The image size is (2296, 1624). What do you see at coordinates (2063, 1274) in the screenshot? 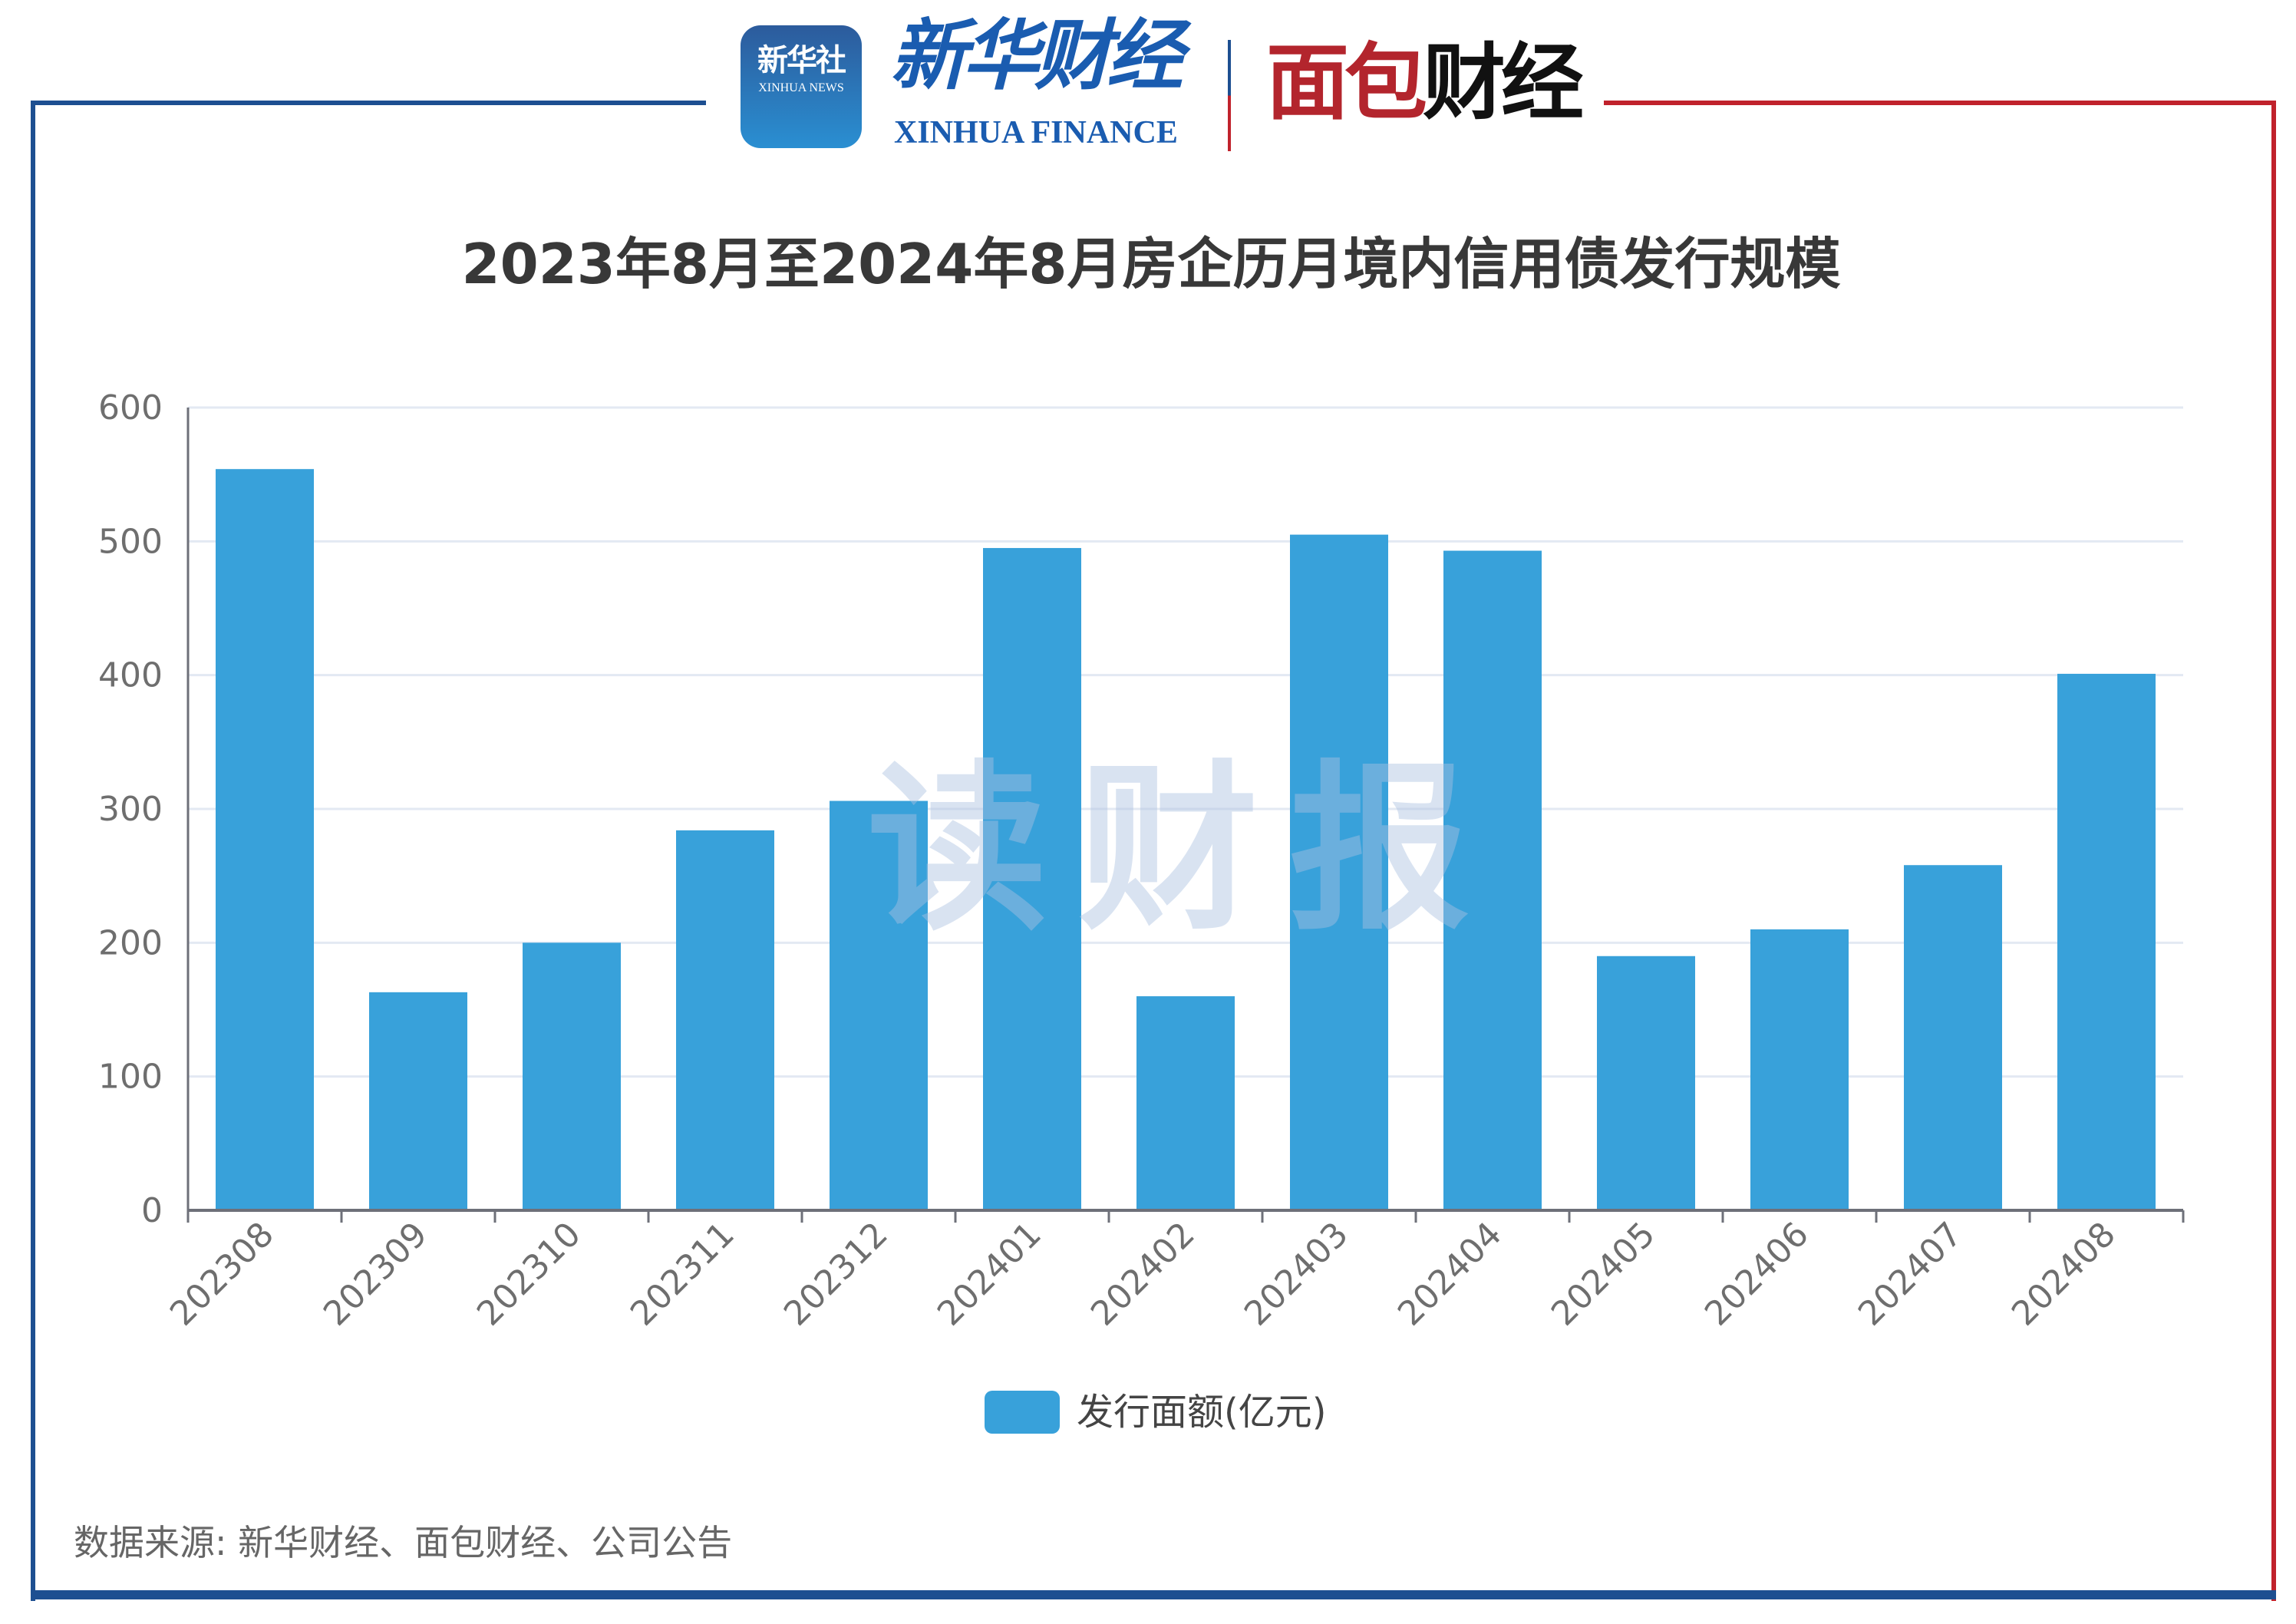
I see `x-tick-label: 202408` at bounding box center [2063, 1274].